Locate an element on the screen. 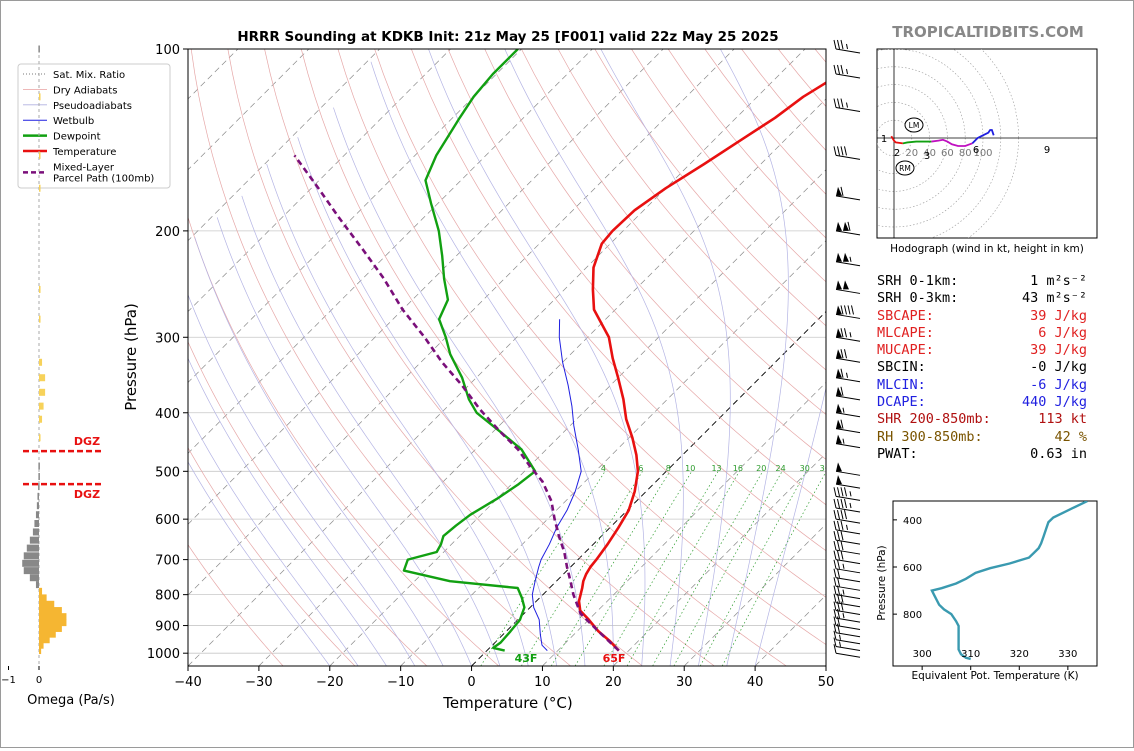 This screenshot has width=1134, height=751. dgz-label-top: DGZ is located at coordinates (87, 441).